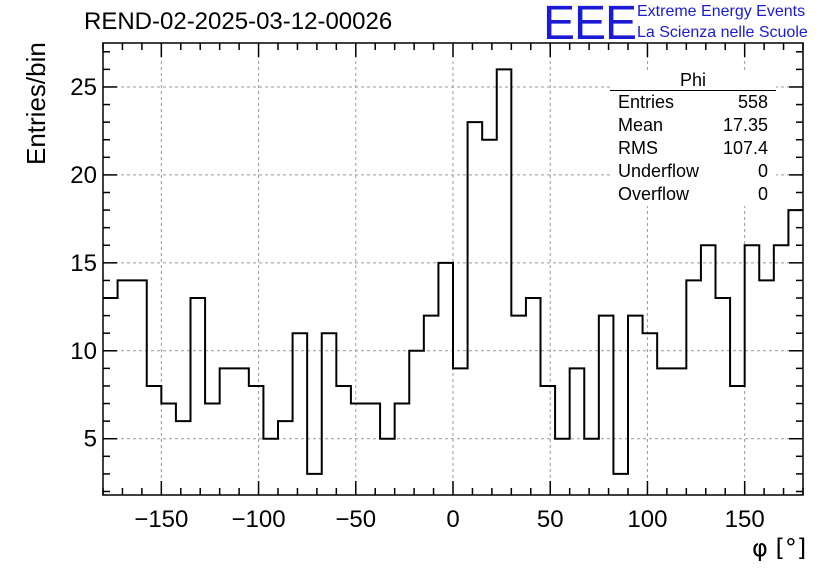  What do you see at coordinates (641, 125) in the screenshot?
I see `stats-label: Mean` at bounding box center [641, 125].